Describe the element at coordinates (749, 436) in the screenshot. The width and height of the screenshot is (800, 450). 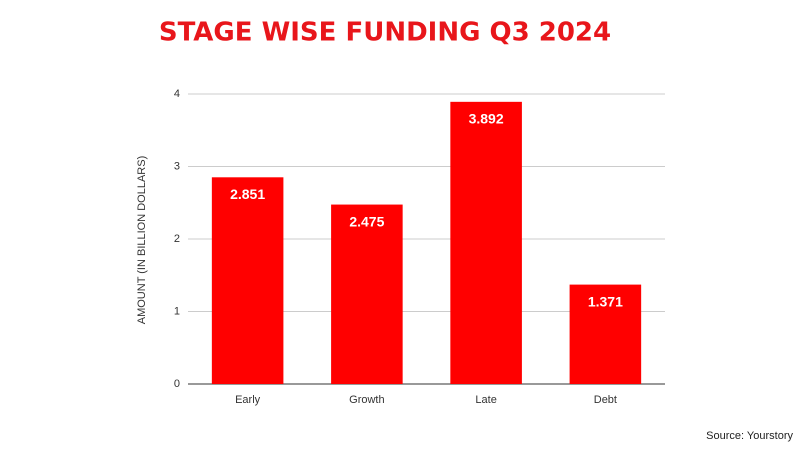
I see `source: Source: Yourstory` at that location.